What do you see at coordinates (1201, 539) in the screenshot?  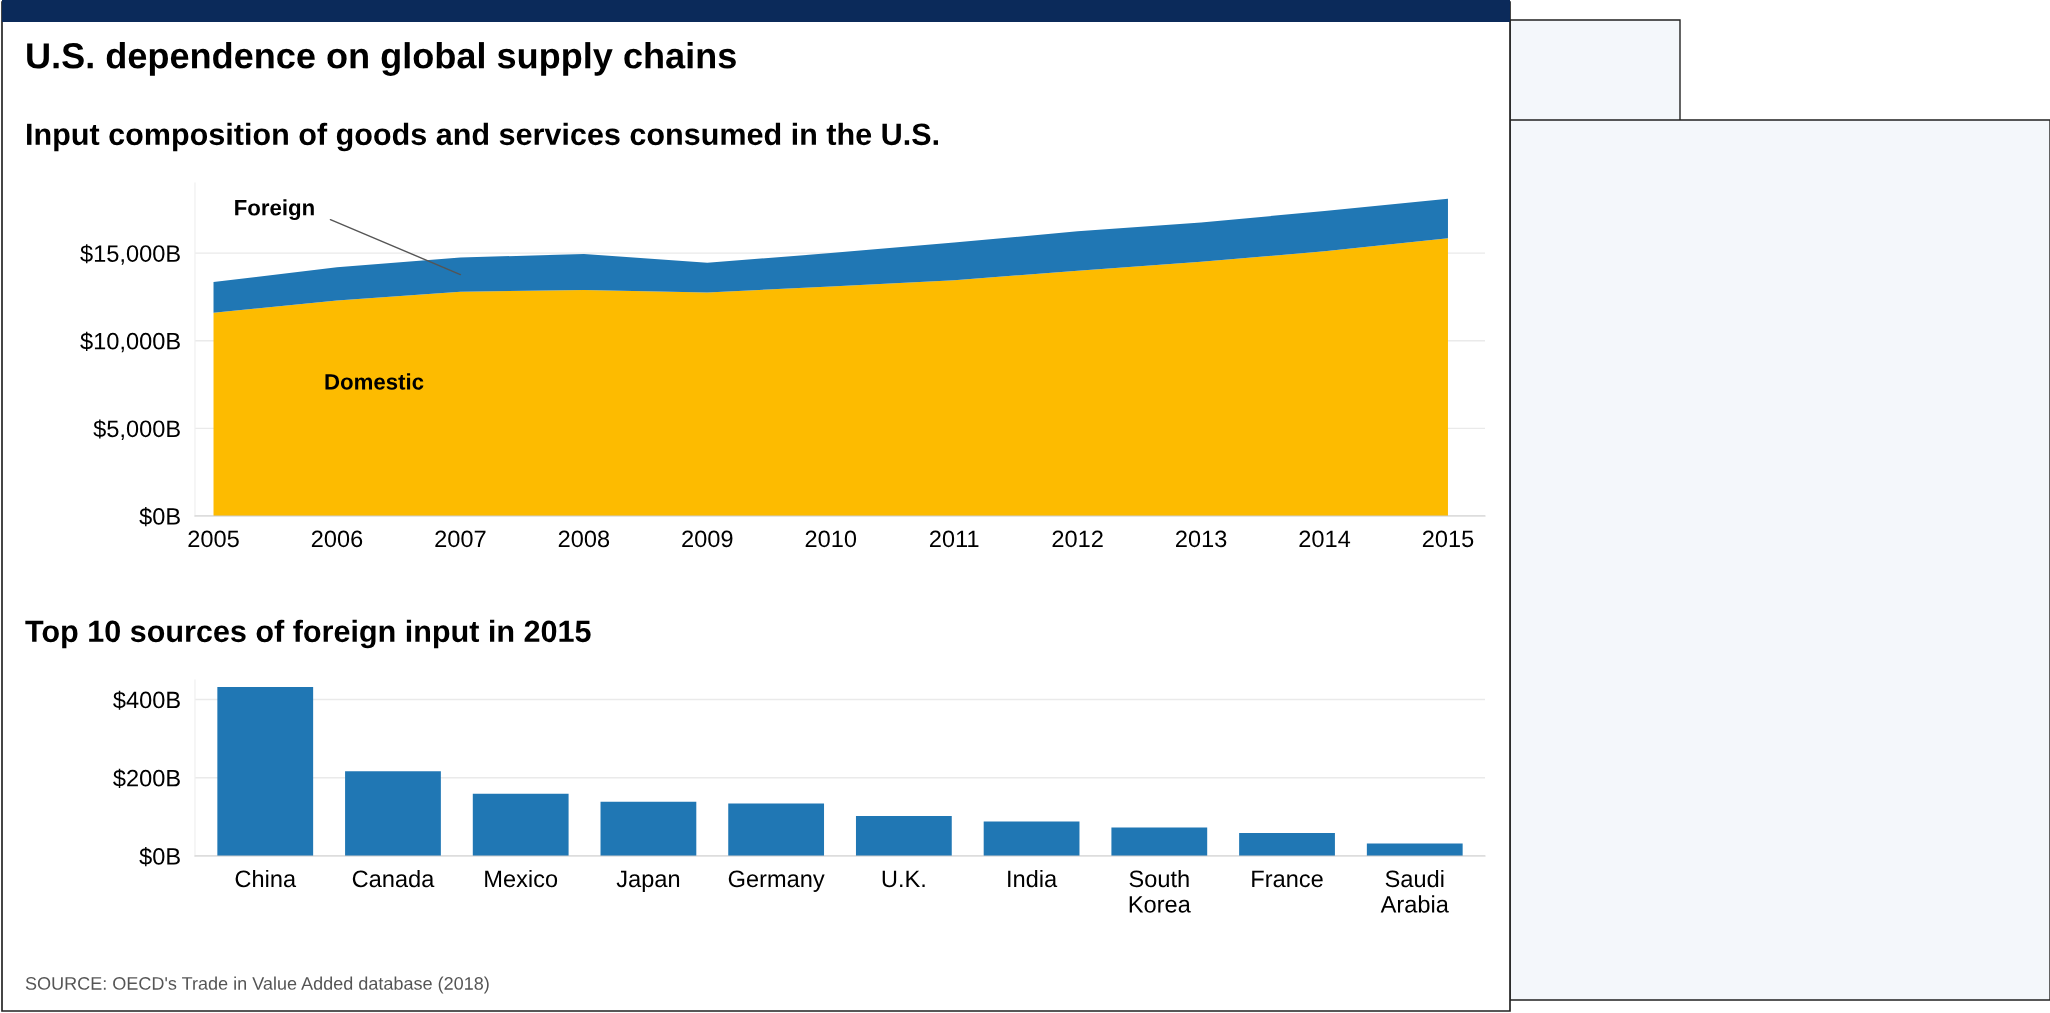 I see `x-tick-label: 2013` at bounding box center [1201, 539].